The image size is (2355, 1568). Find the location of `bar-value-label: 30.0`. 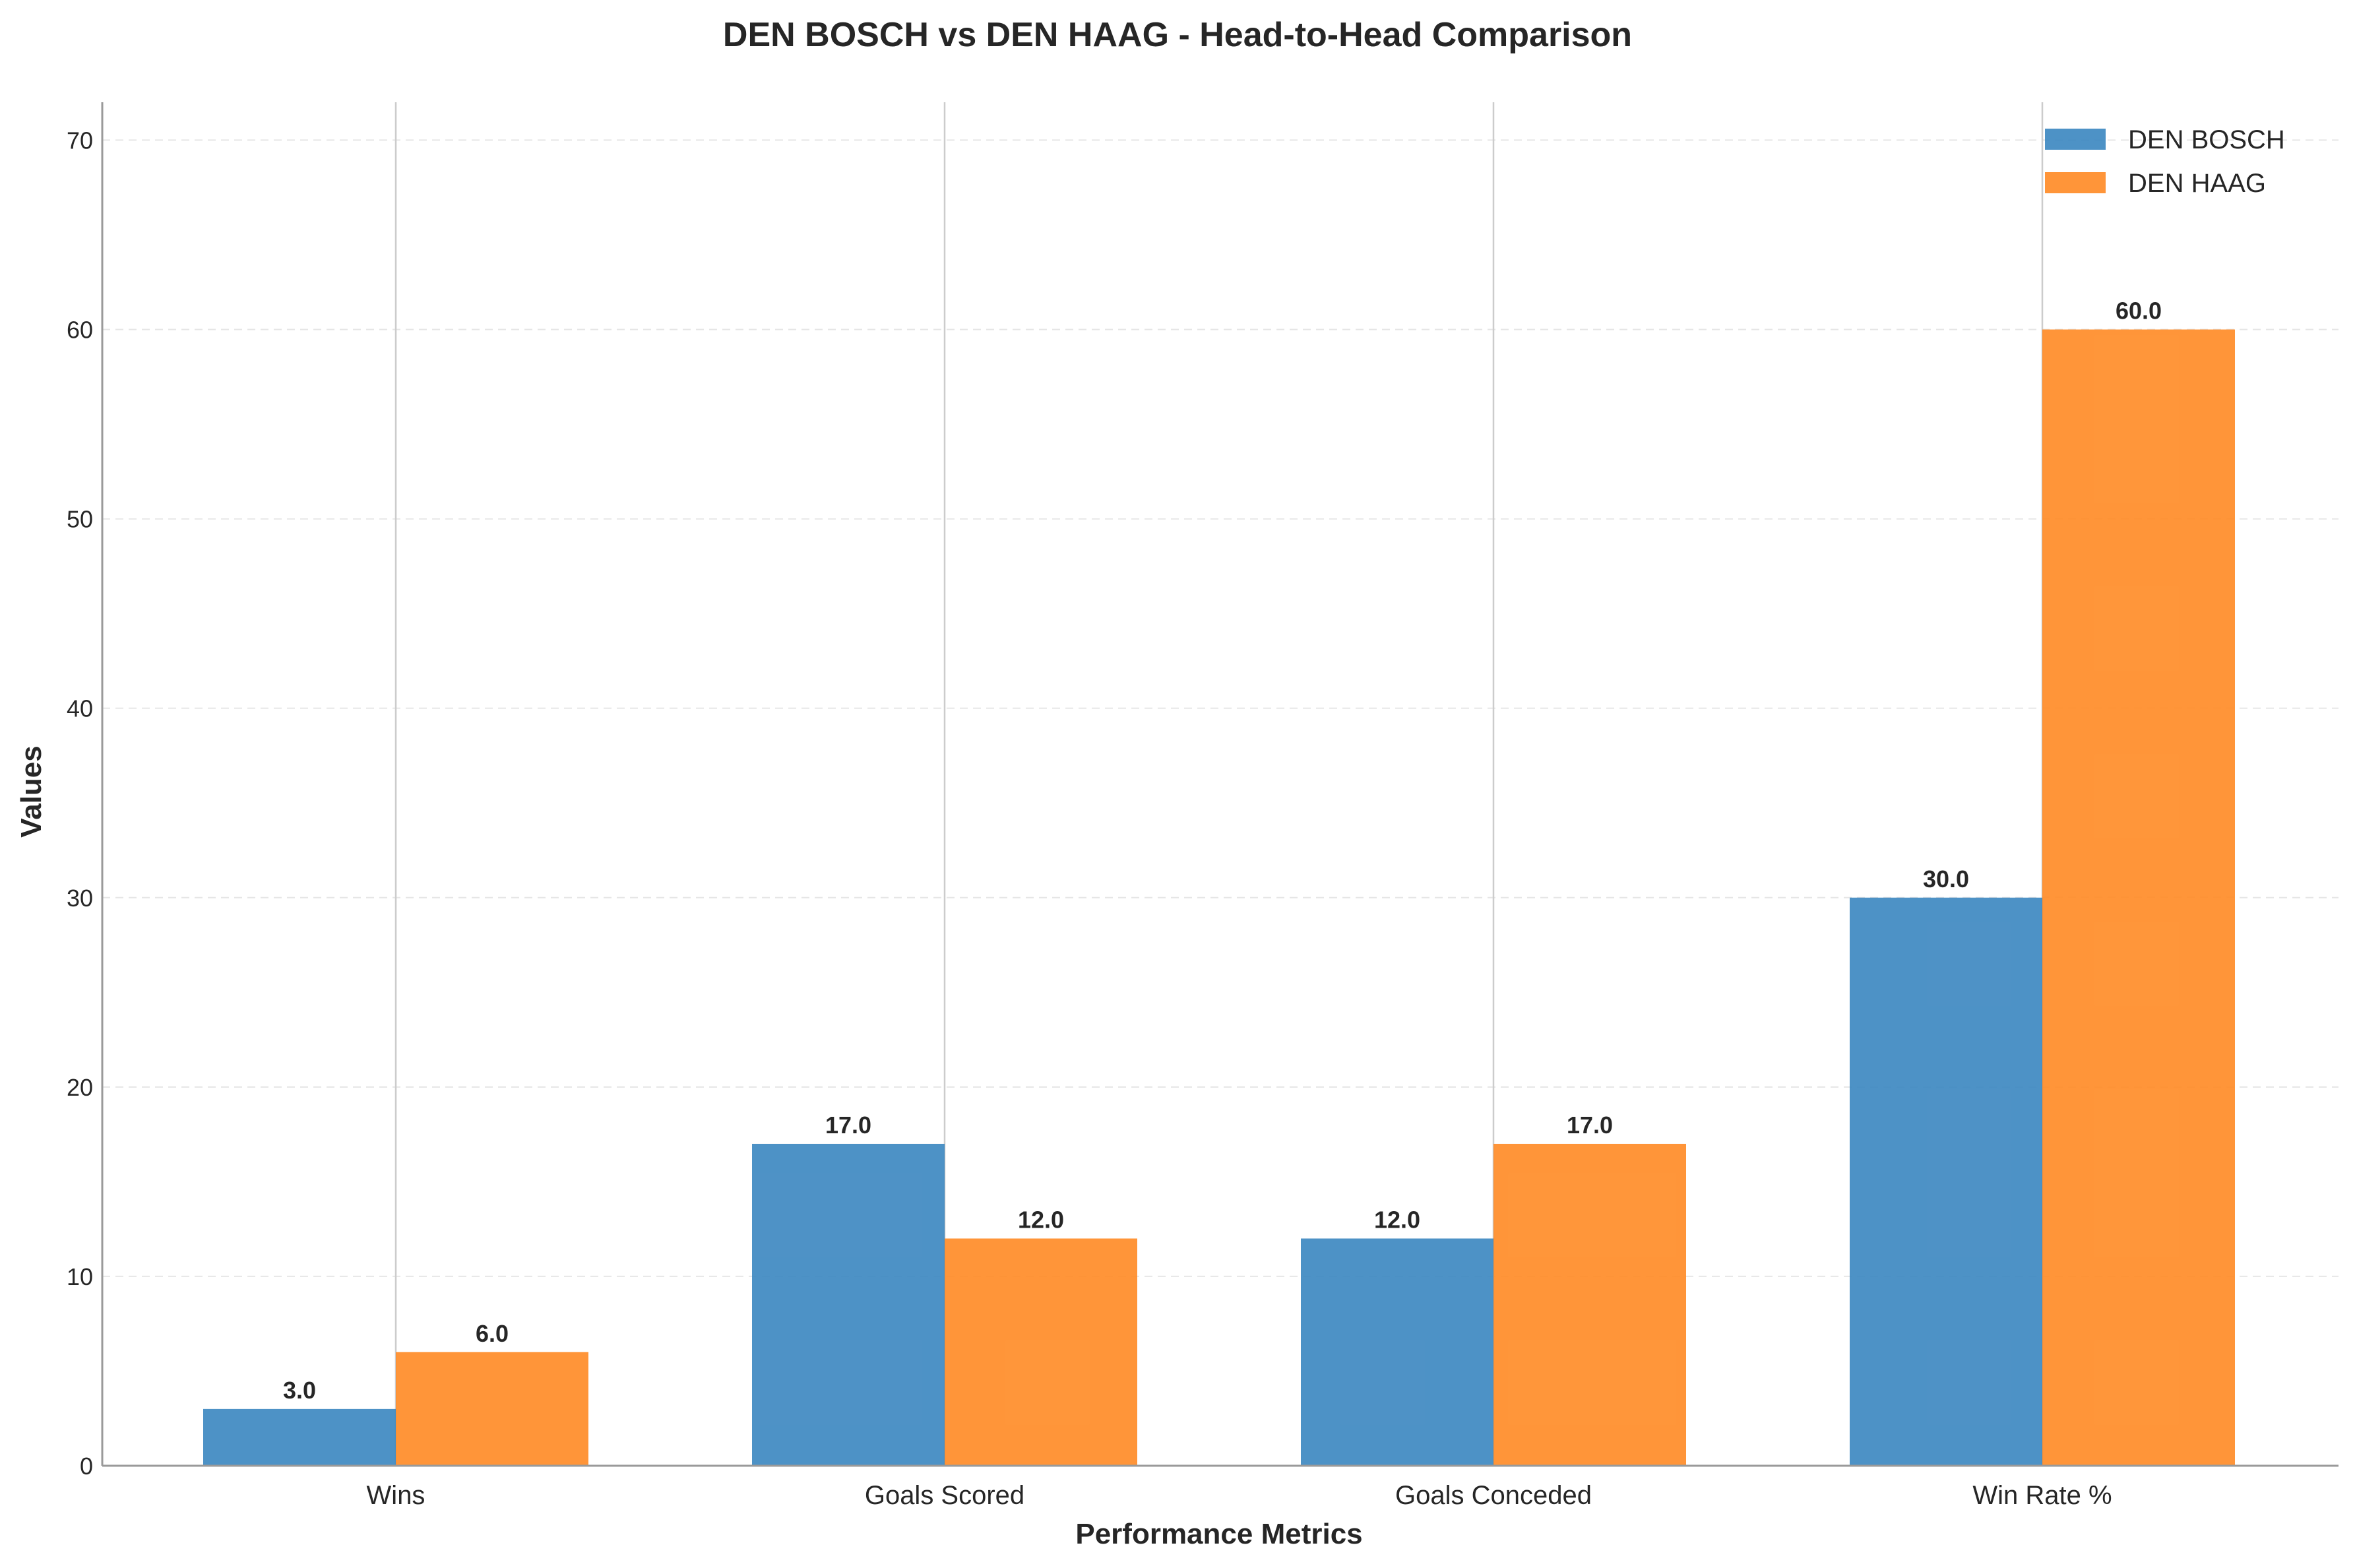

bar-value-label: 30.0 is located at coordinates (1946, 879).